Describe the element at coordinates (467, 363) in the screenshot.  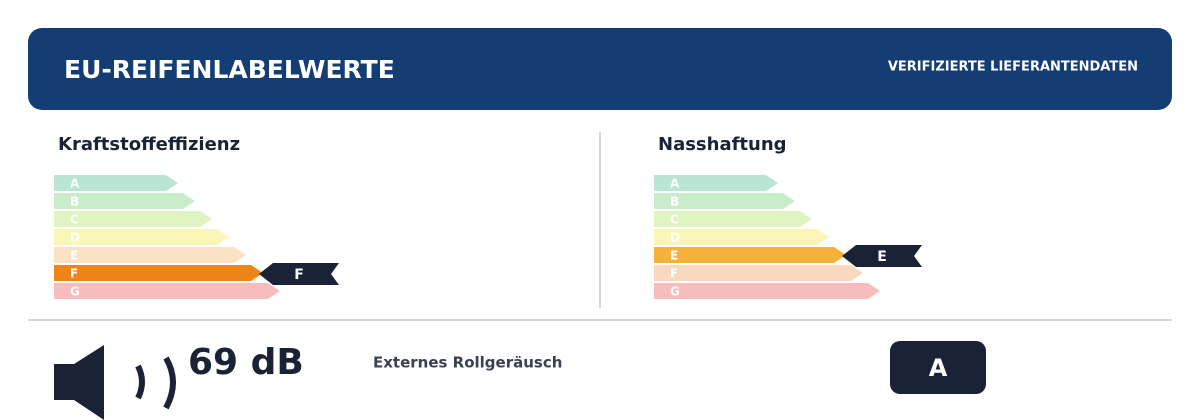
I see `noise-label: Externes Rollgeräusch` at that location.